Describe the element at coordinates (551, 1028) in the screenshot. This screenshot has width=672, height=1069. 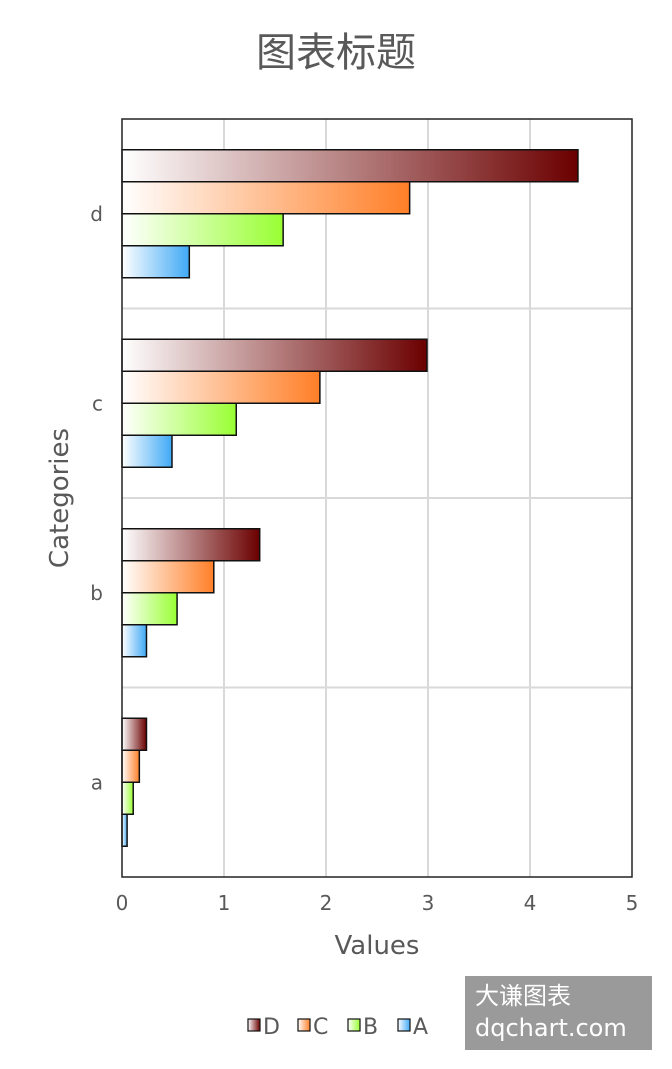
I see `watermark-line2: dqchart.com` at that location.